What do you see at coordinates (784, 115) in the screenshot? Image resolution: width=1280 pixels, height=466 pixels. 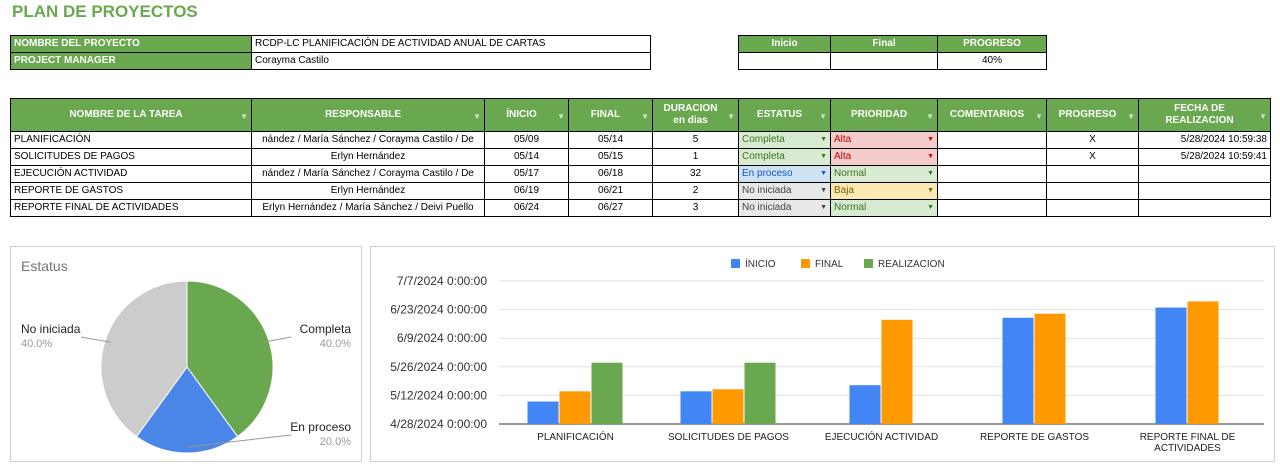 I see `header-estatus: ESTATUS ▼` at bounding box center [784, 115].